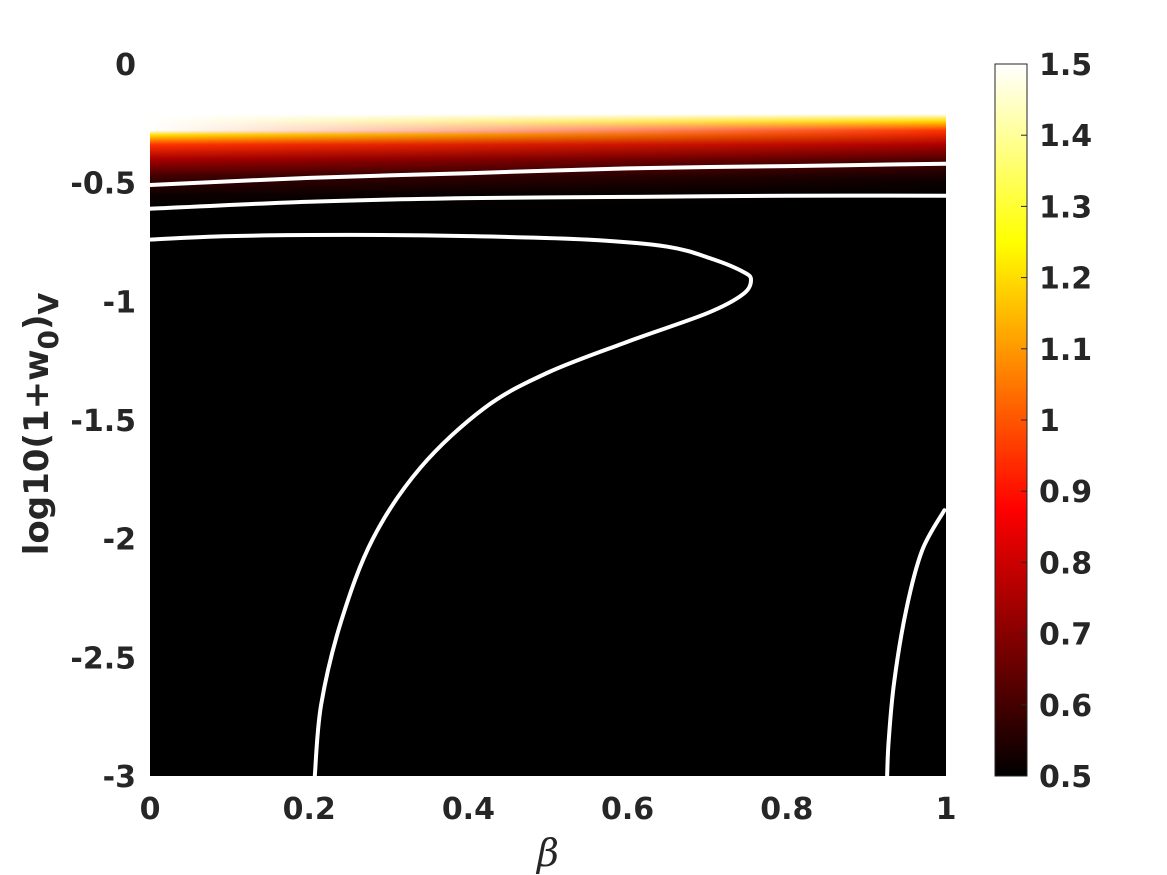 The image size is (1167, 875). Describe the element at coordinates (37, 322) in the screenshot. I see `y-axis-label-close: )` at that location.